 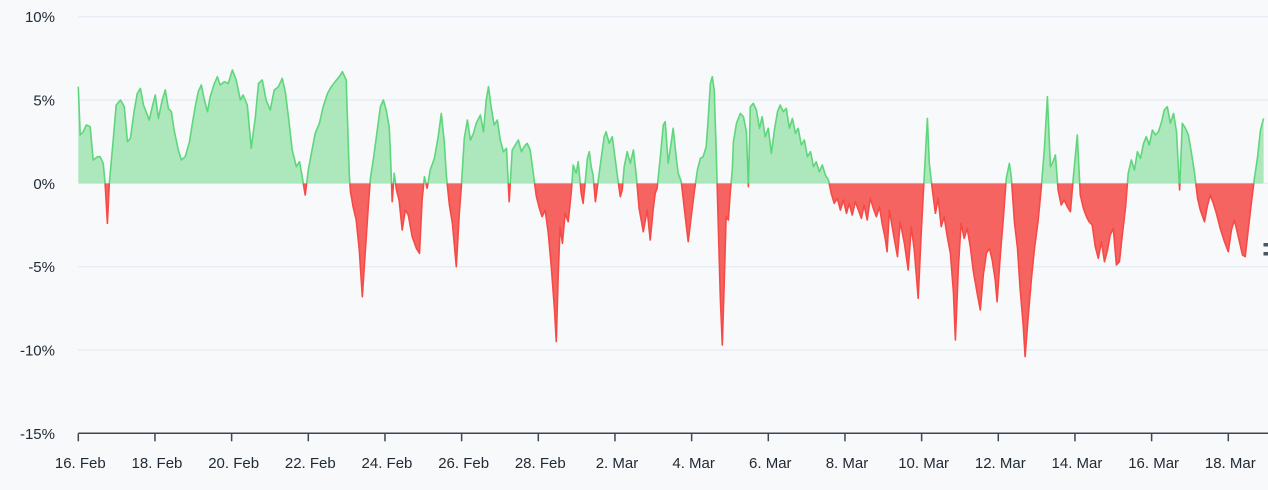 I want to click on x-tick-label: 26. Feb, so click(x=463, y=463).